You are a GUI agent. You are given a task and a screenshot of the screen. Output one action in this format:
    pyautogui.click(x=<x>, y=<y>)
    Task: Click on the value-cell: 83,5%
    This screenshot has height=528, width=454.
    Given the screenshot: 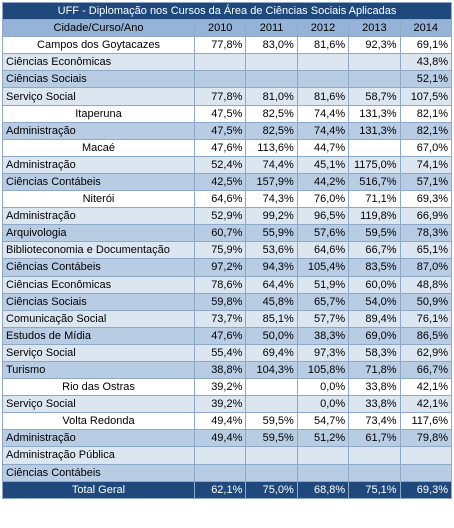 What is the action you would take?
    pyautogui.click(x=374, y=267)
    